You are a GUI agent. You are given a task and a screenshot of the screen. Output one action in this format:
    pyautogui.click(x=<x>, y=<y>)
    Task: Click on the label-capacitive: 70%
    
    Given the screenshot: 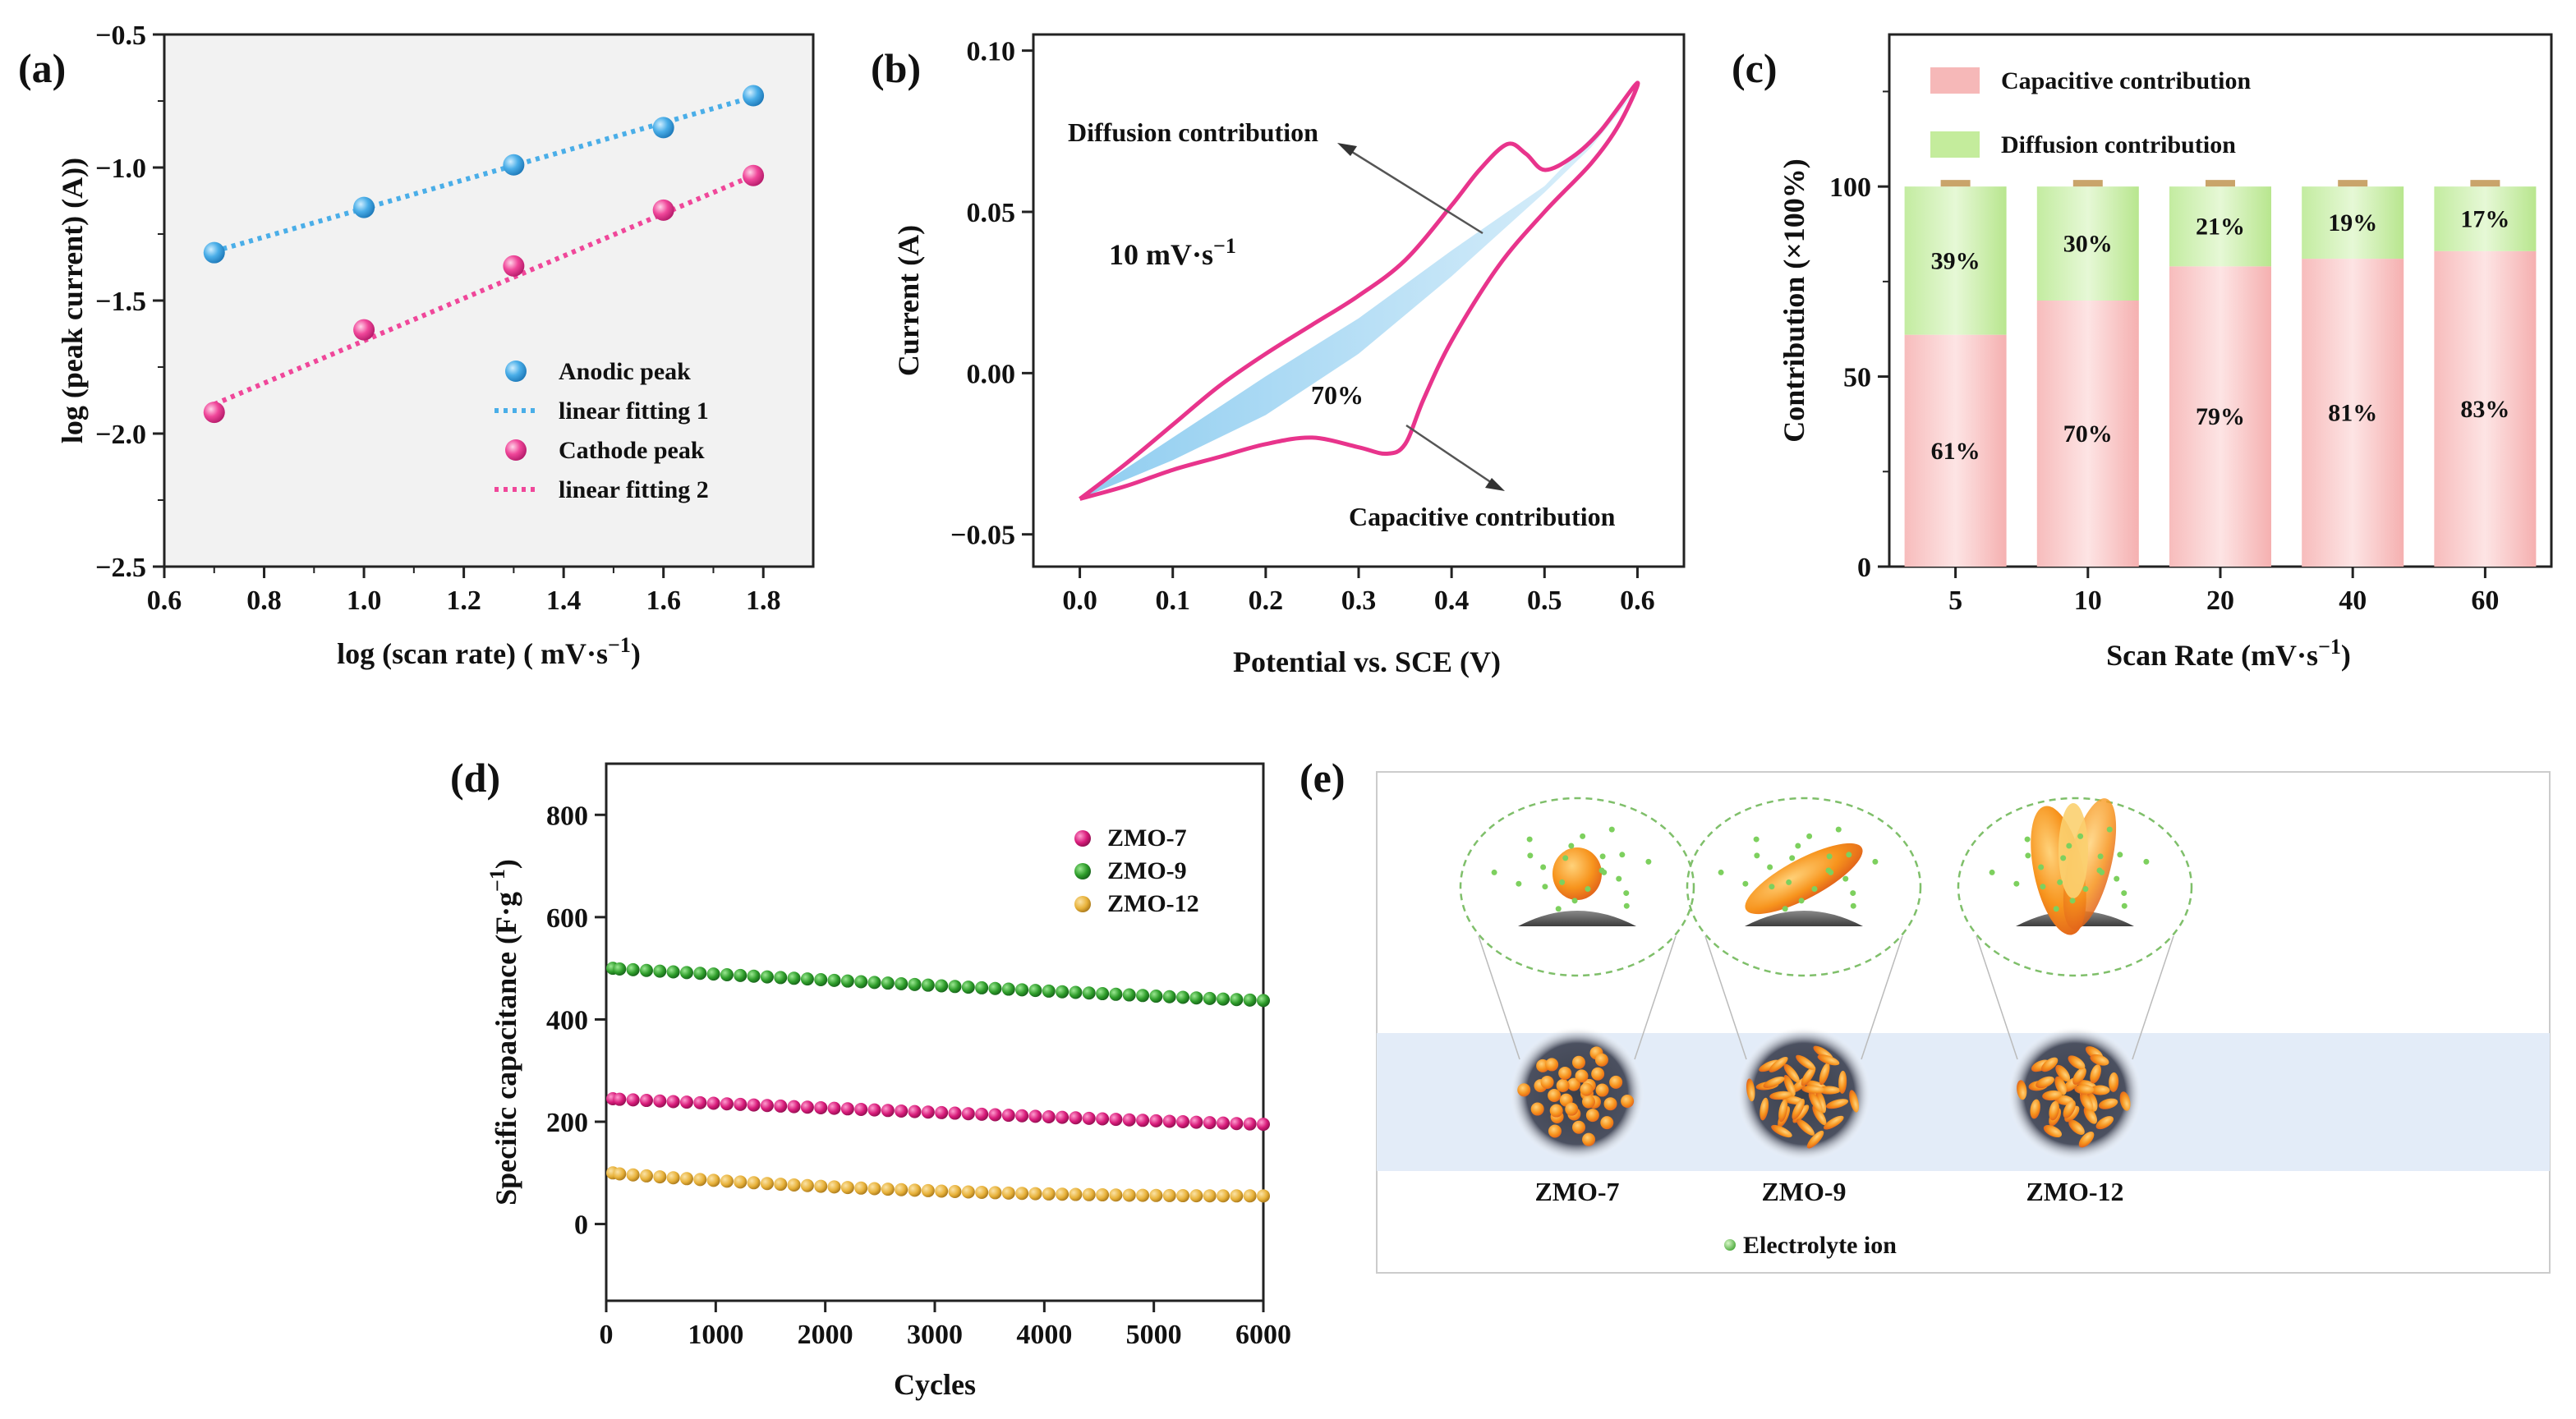 What is the action you would take?
    pyautogui.click(x=2088, y=434)
    